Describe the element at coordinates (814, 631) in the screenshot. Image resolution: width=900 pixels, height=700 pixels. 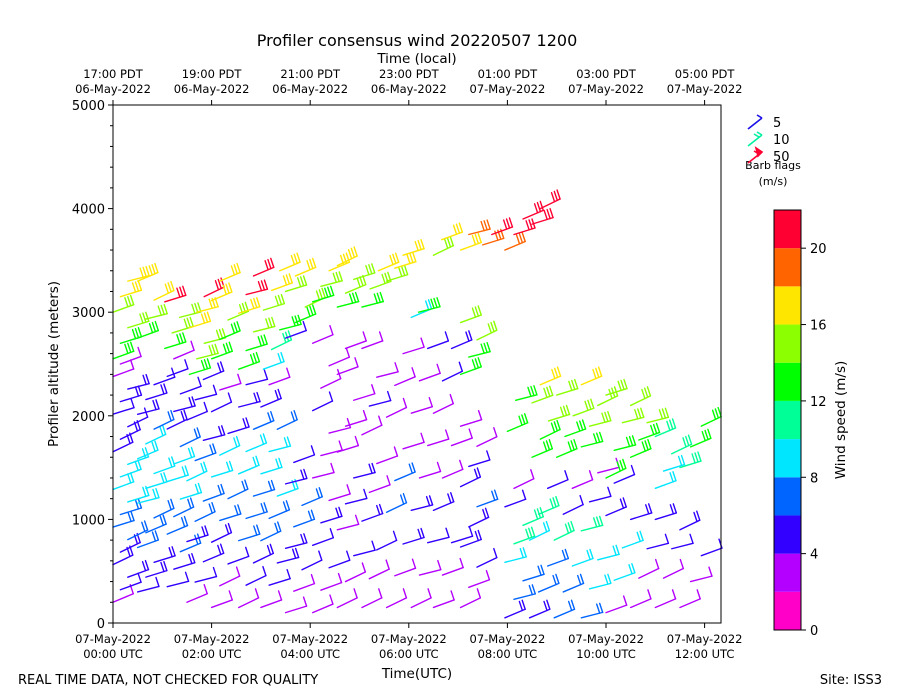
I see `colorbar-tick-label: 0` at that location.